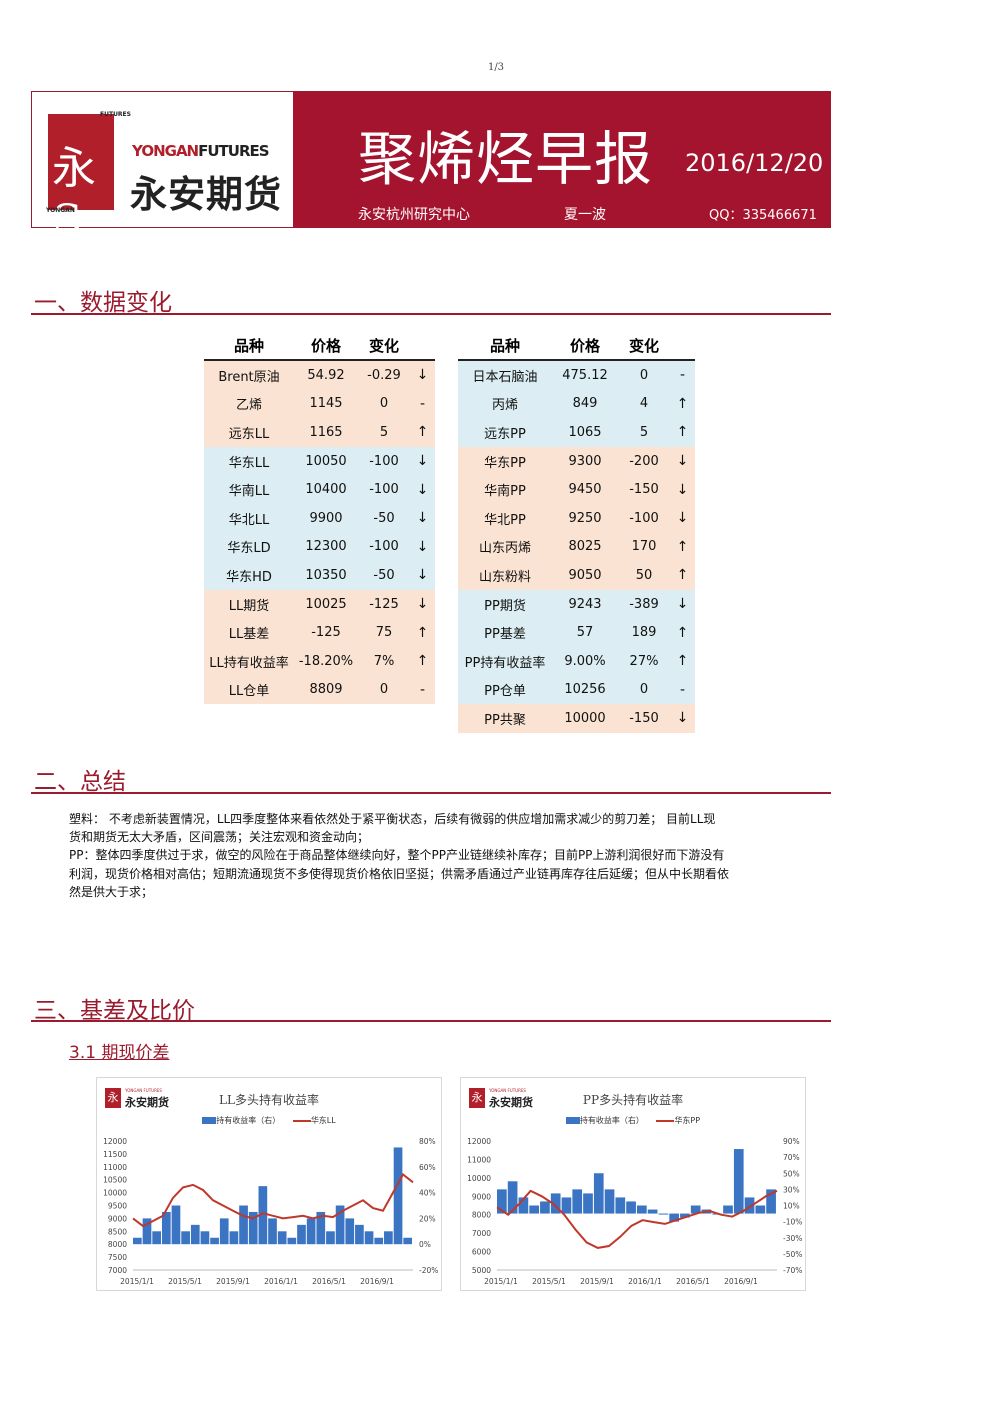 The image size is (992, 1403). What do you see at coordinates (754, 163) in the screenshot?
I see `report-date: 2016/12/20` at bounding box center [754, 163].